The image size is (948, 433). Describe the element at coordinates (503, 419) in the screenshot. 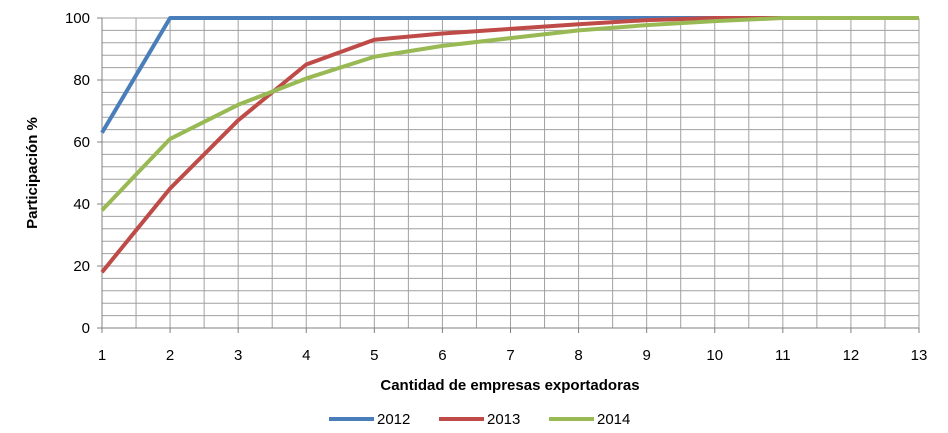

I see `legend-label-2013: 2013` at that location.